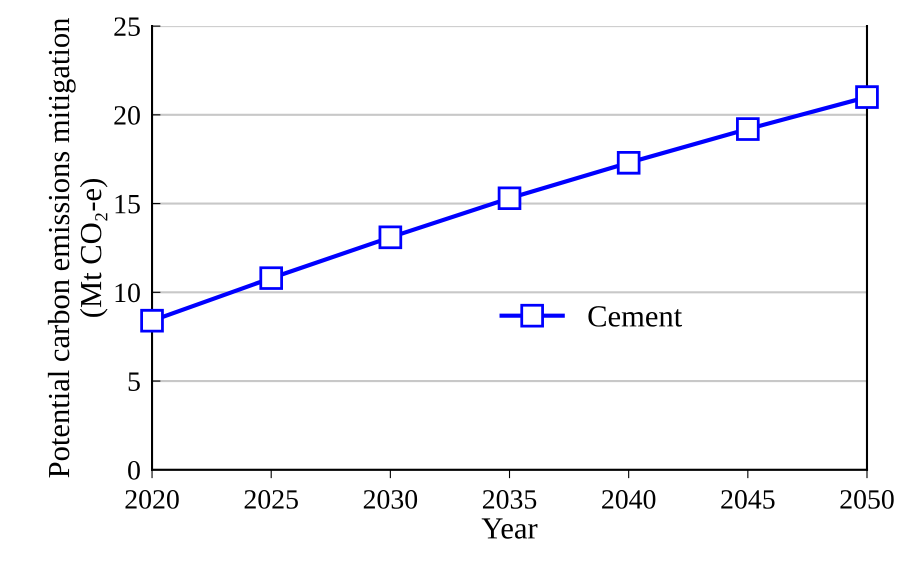  What do you see at coordinates (391, 499) in the screenshot?
I see `x-tick-label: 2030` at bounding box center [391, 499].